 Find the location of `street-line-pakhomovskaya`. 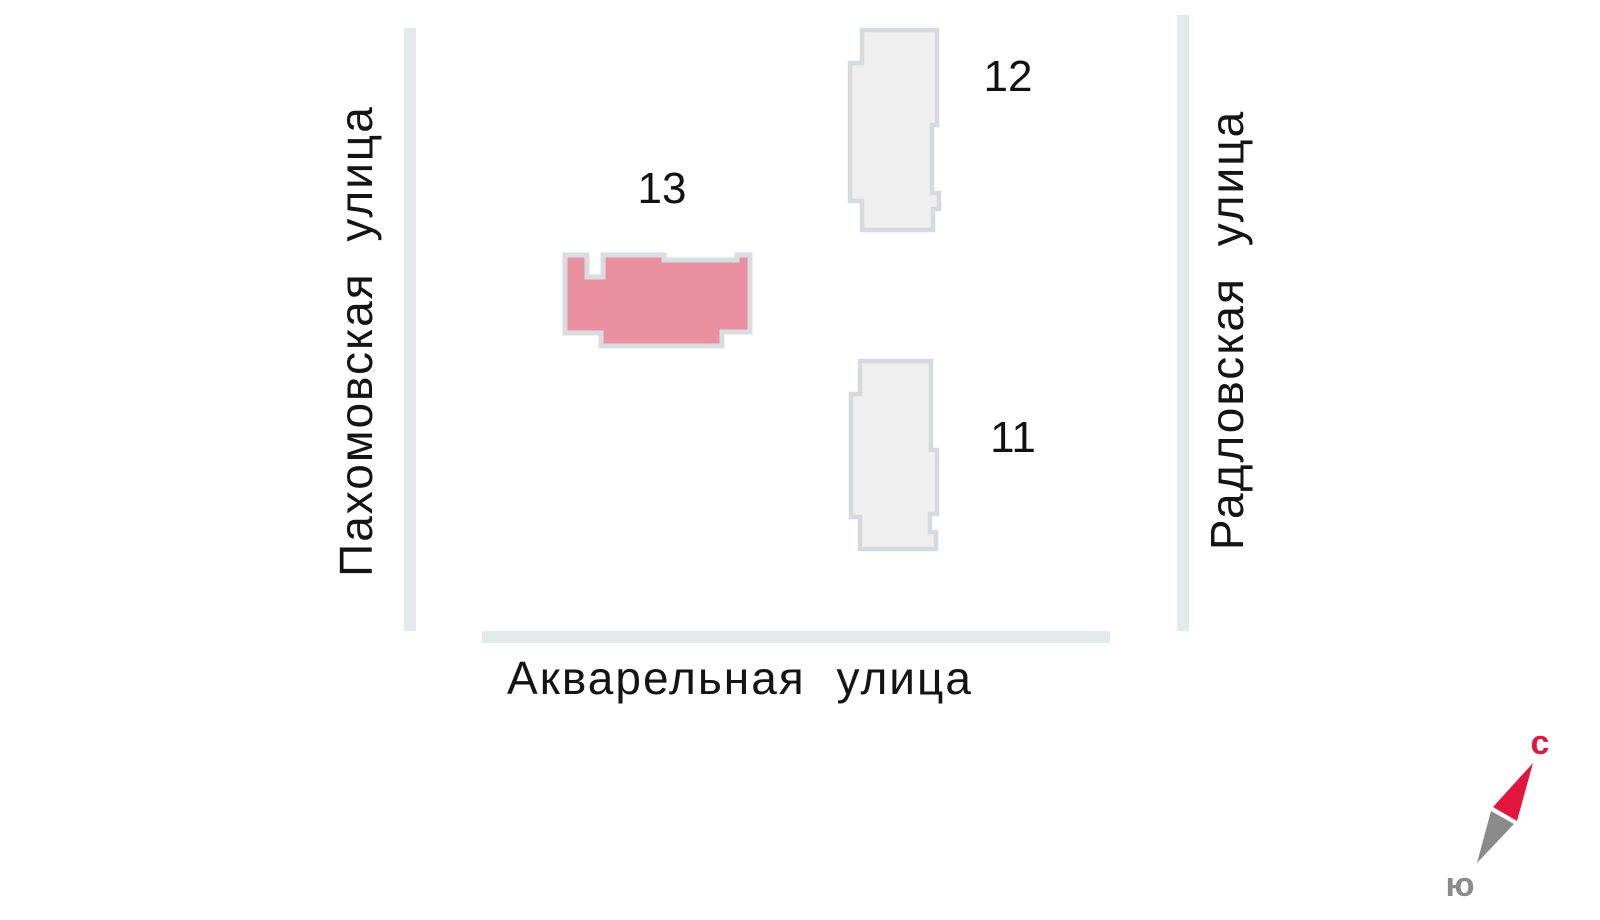

street-line-pakhomovskaya is located at coordinates (410, 329).